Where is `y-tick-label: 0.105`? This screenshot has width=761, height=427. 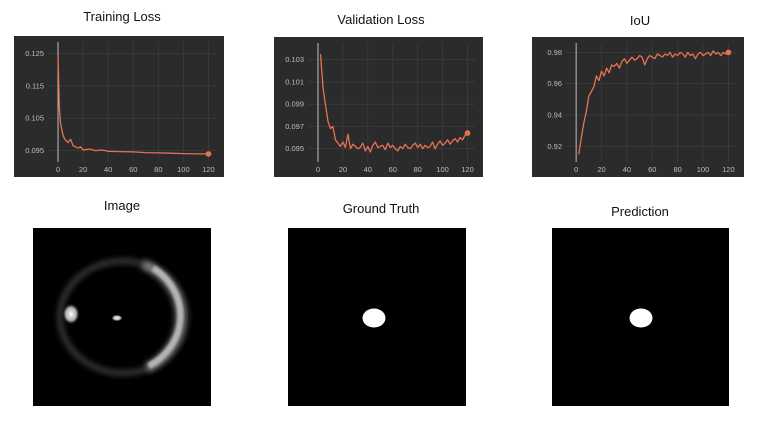 y-tick-label: 0.105 is located at coordinates (34, 118).